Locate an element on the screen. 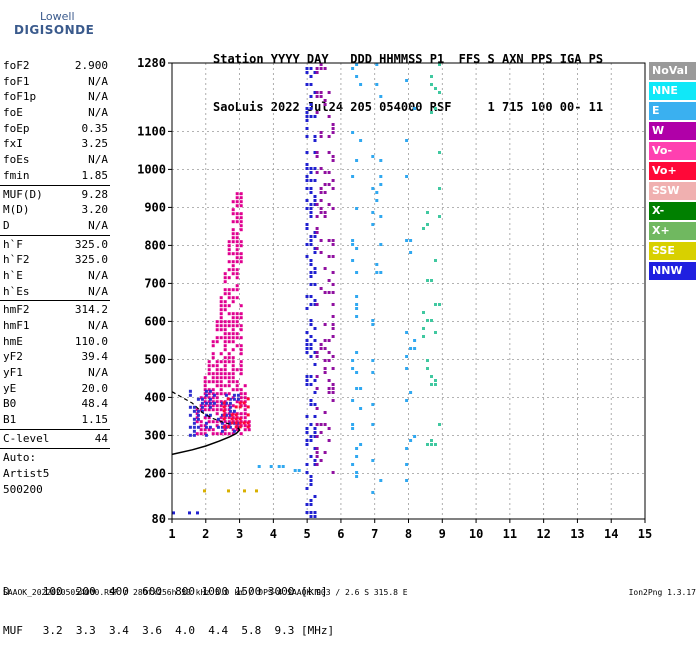 This screenshot has width=700, height=650. y-tick-label: 900 is located at coordinates (155, 207).